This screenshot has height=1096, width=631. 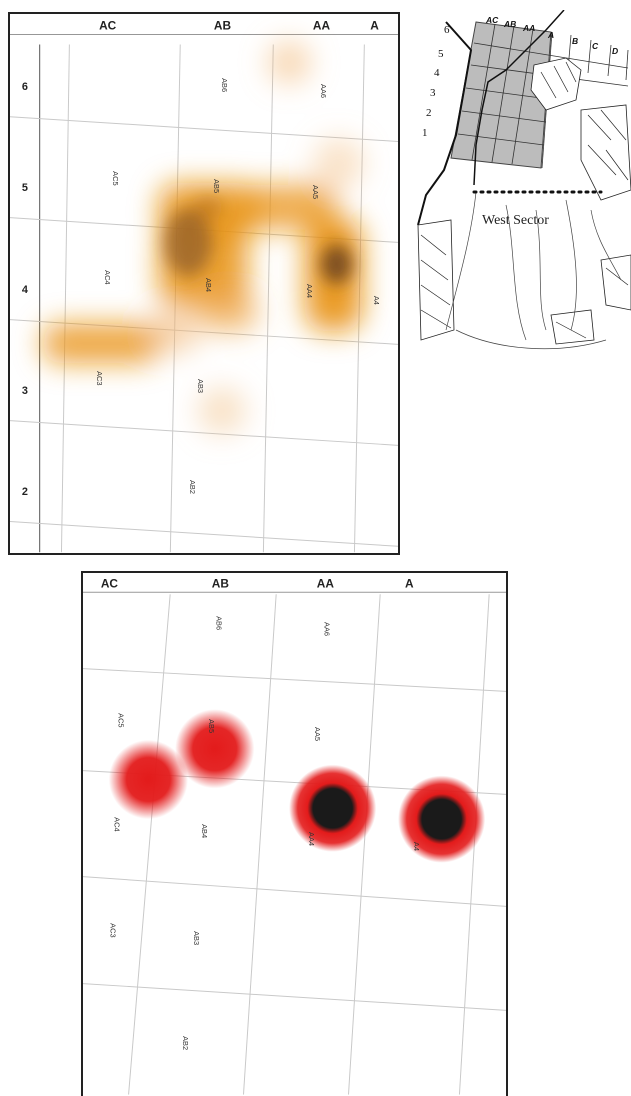 I want to click on svg-text: 2, so click(x=429, y=113).